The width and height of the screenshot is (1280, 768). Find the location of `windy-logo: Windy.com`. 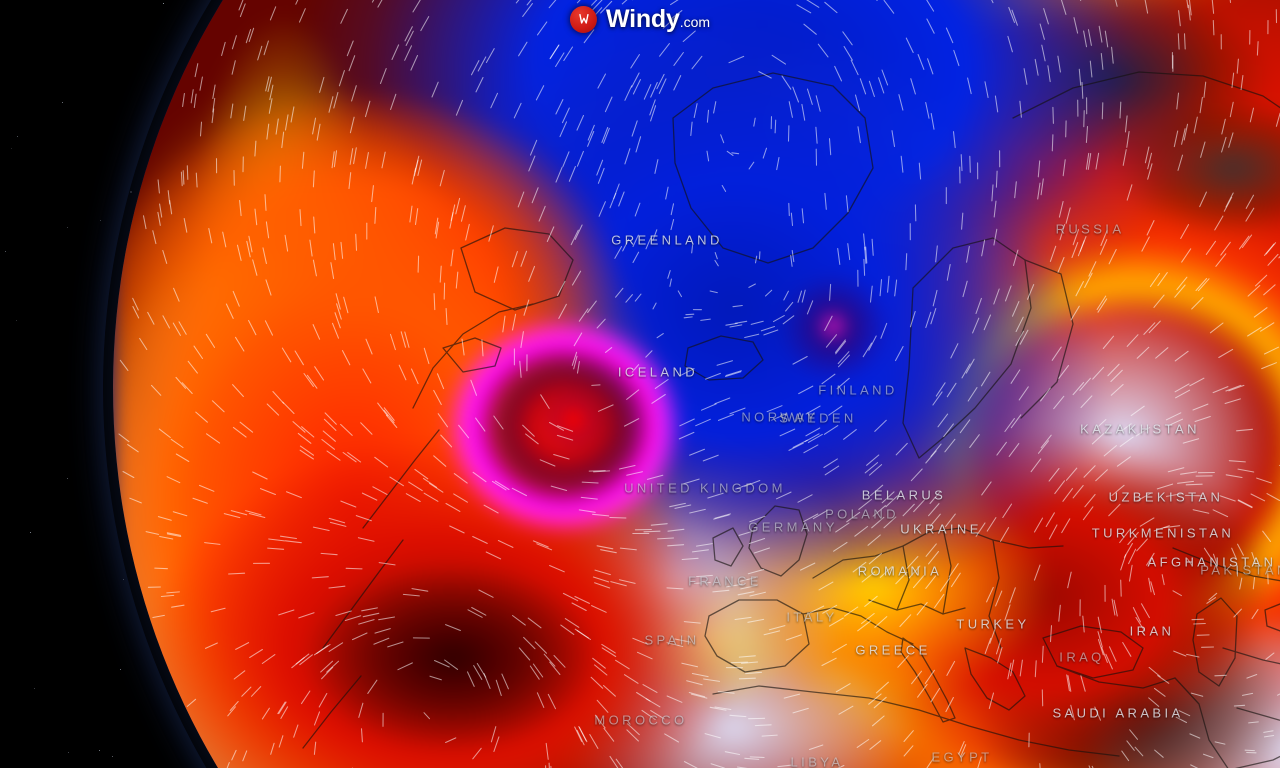

windy-logo: Windy.com is located at coordinates (639, 19).